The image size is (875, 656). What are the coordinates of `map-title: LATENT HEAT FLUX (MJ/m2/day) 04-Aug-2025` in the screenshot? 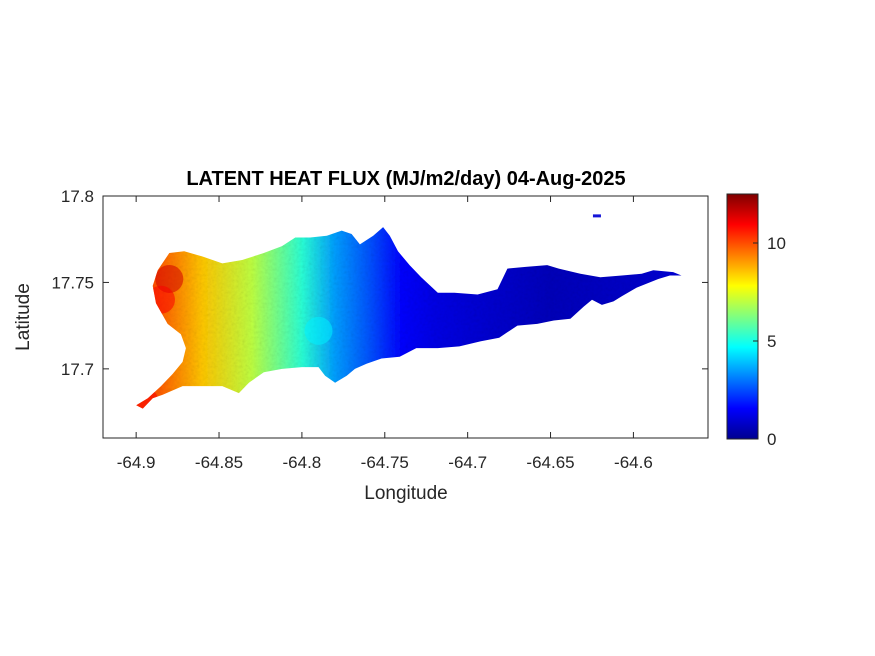 It's located at (405, 179).